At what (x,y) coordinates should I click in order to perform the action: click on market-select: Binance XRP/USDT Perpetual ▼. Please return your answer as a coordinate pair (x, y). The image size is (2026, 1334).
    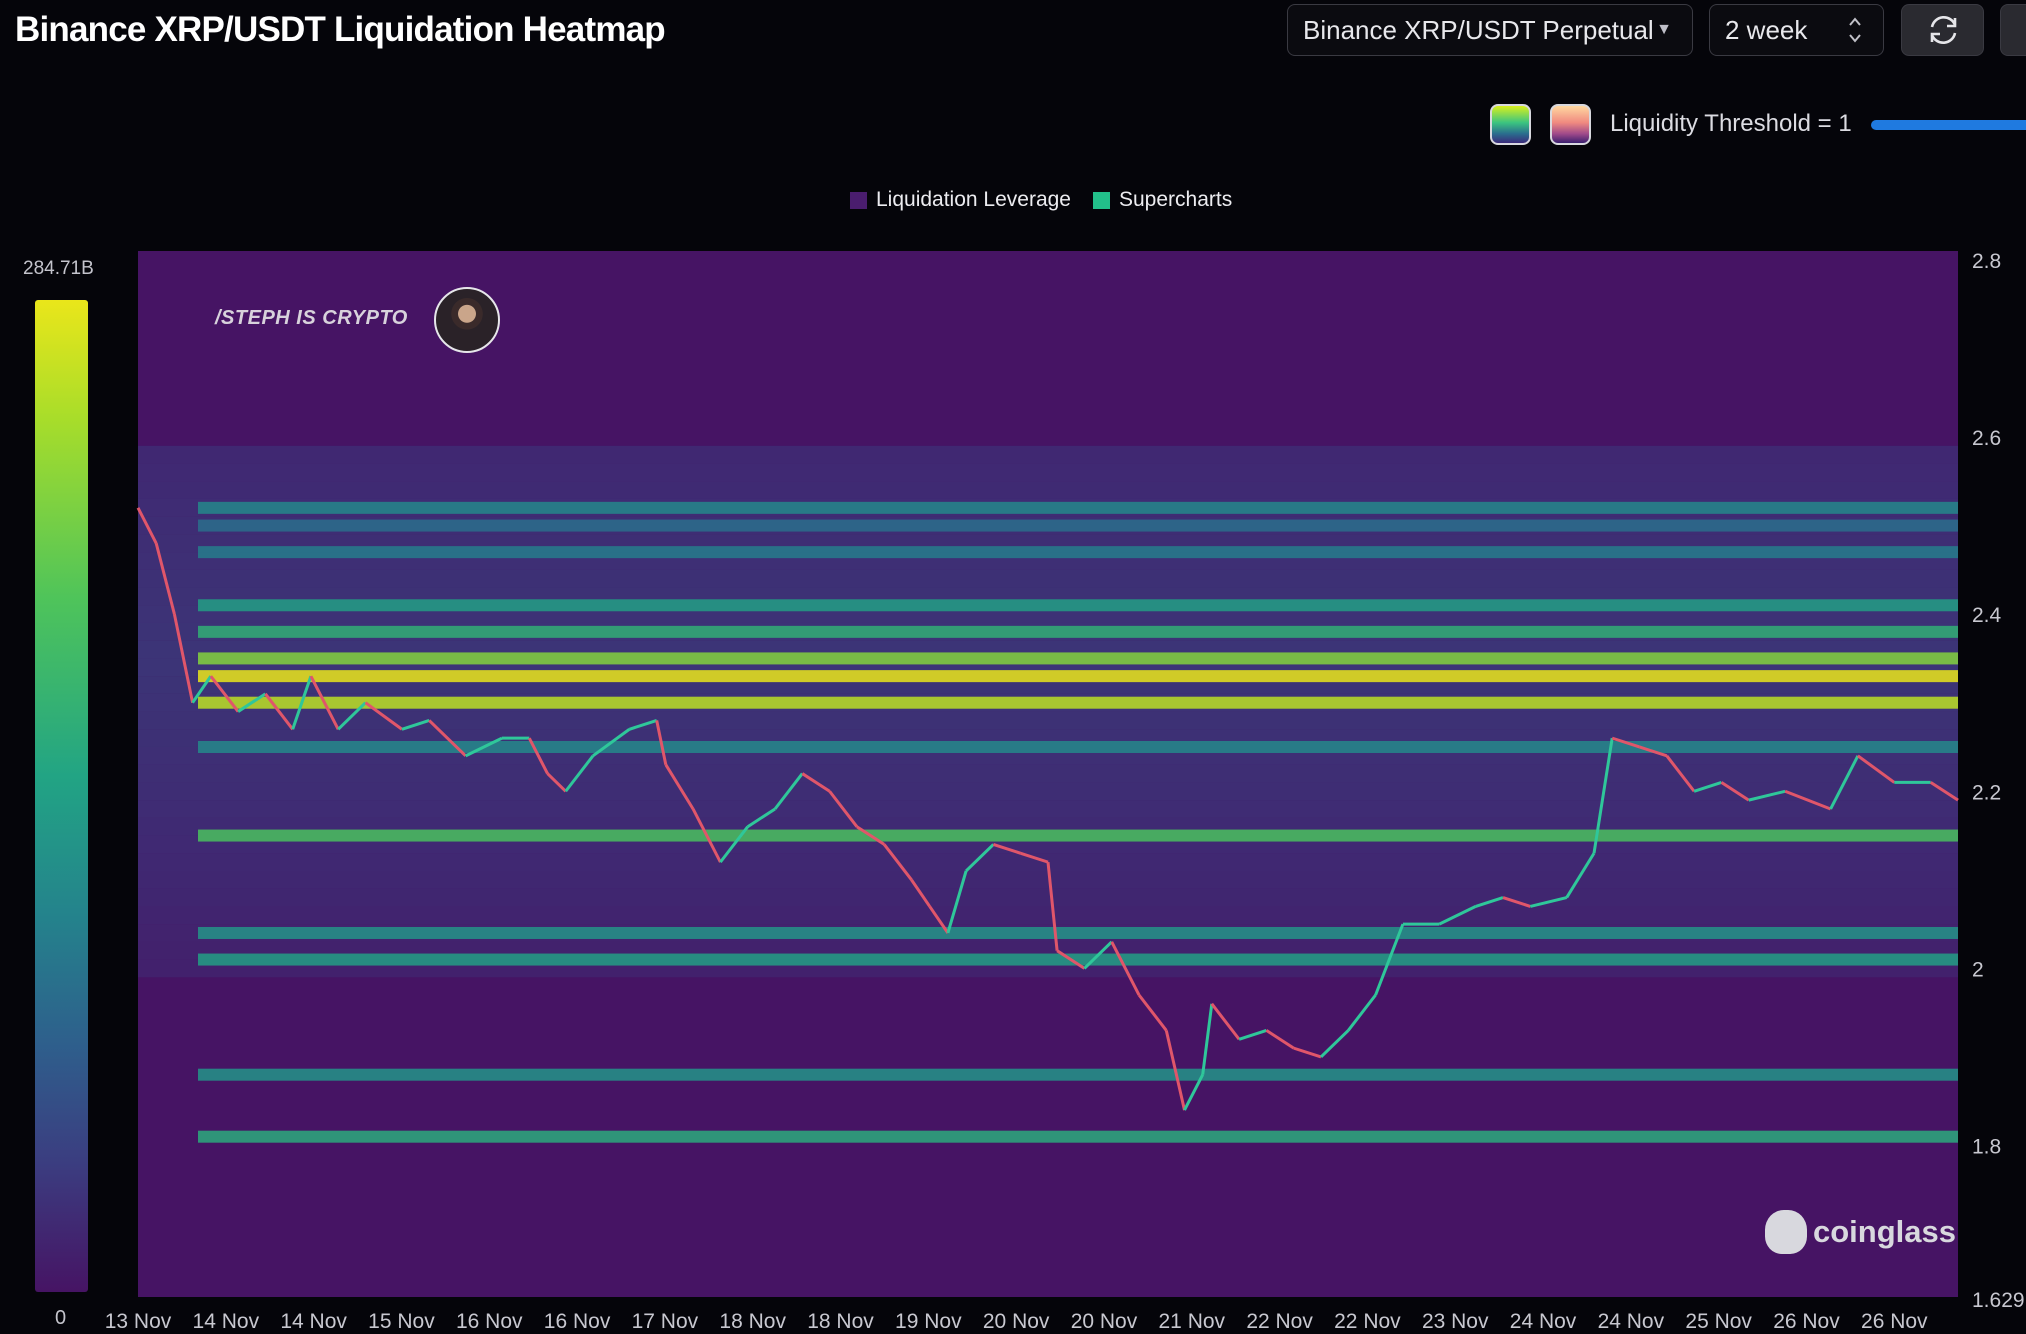
    Looking at the image, I should click on (1490, 30).